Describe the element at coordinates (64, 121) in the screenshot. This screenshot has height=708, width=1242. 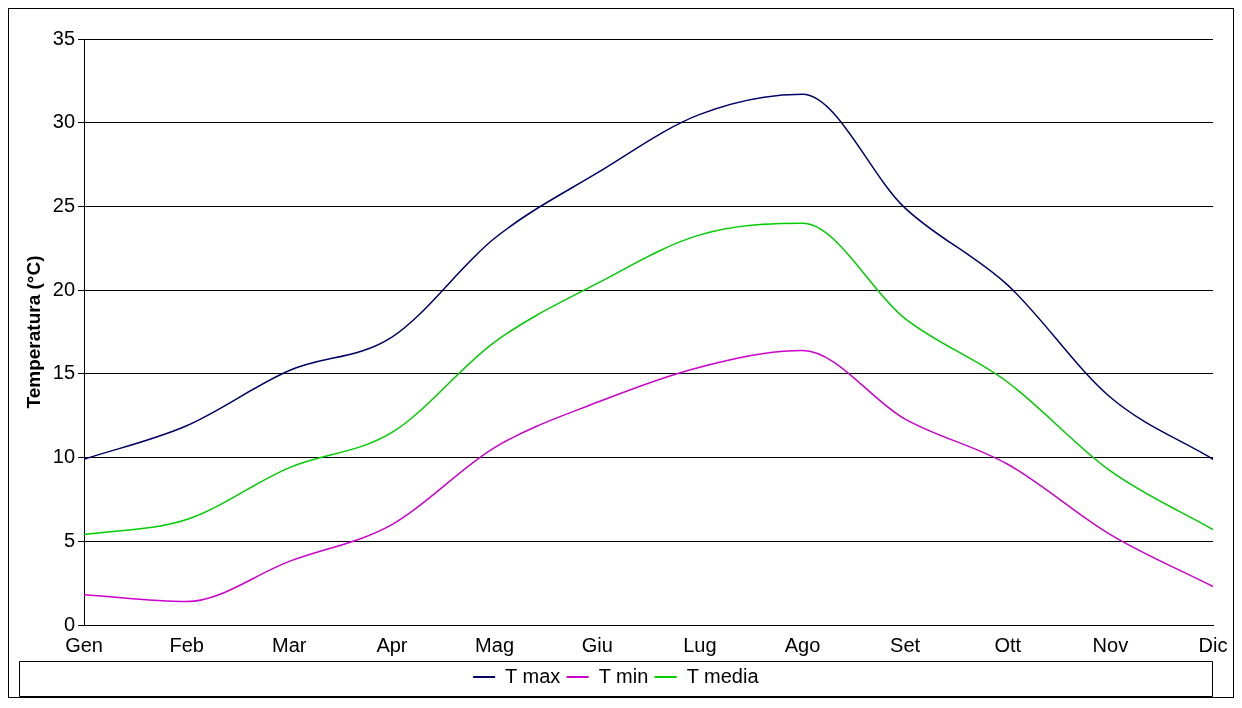
I see `y-tick-label: 30` at that location.